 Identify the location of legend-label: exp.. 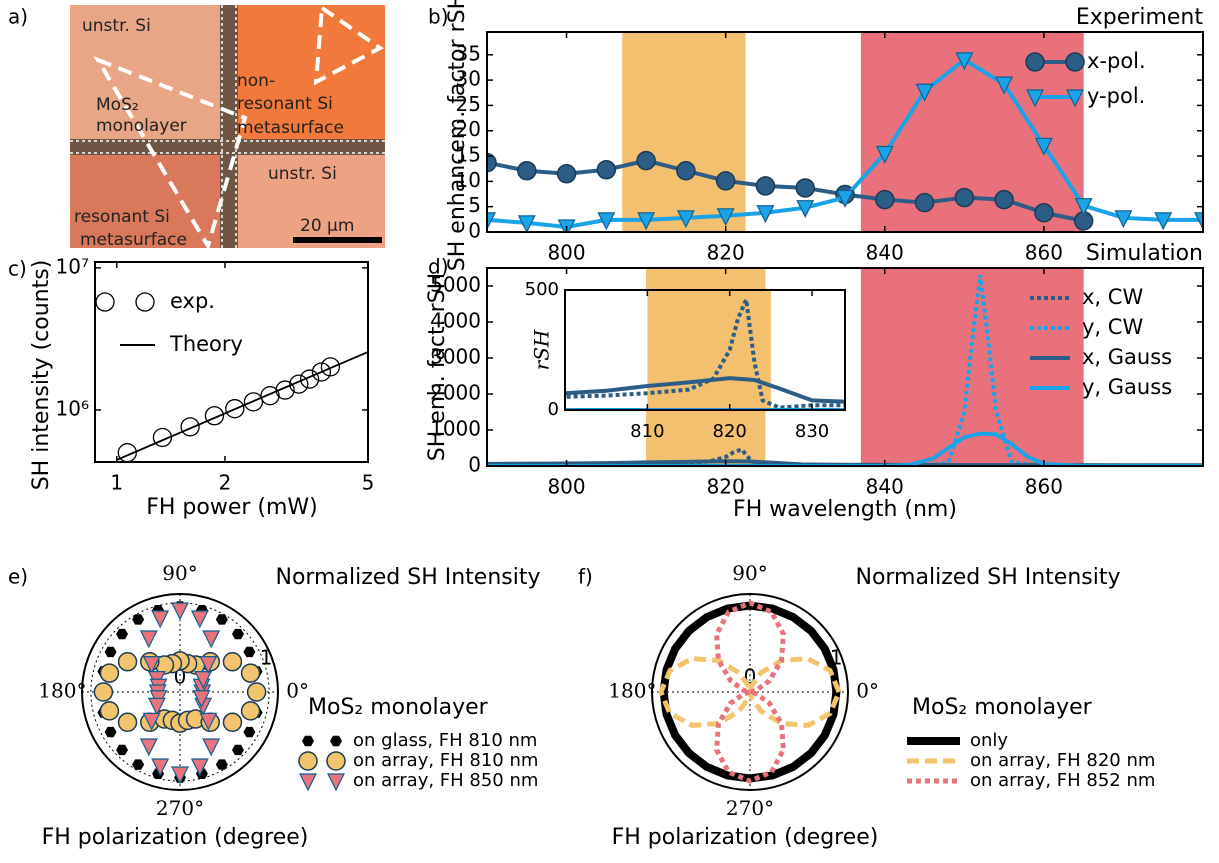
(192, 301).